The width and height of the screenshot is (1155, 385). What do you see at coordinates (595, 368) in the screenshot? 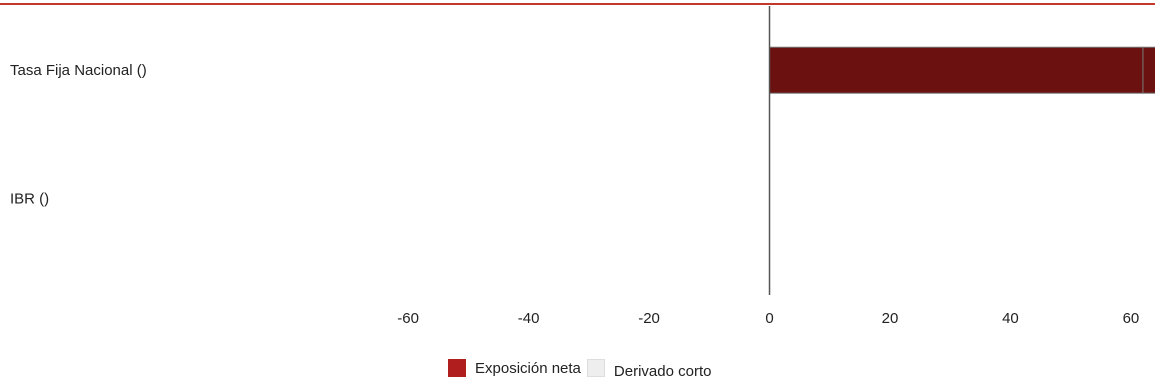
I see `legend-swatch-derivado-corto` at bounding box center [595, 368].